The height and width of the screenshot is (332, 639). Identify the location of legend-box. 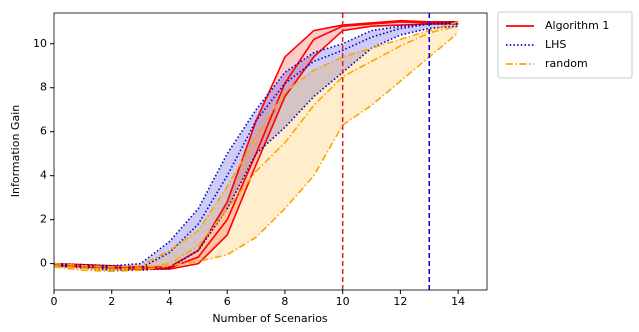
(565, 45).